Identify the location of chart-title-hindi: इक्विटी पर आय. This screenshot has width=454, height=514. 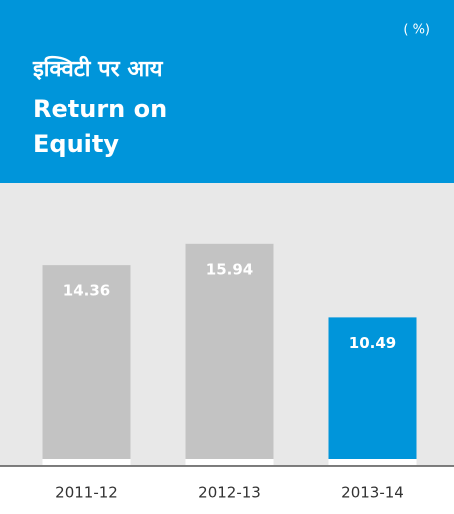
(98, 68).